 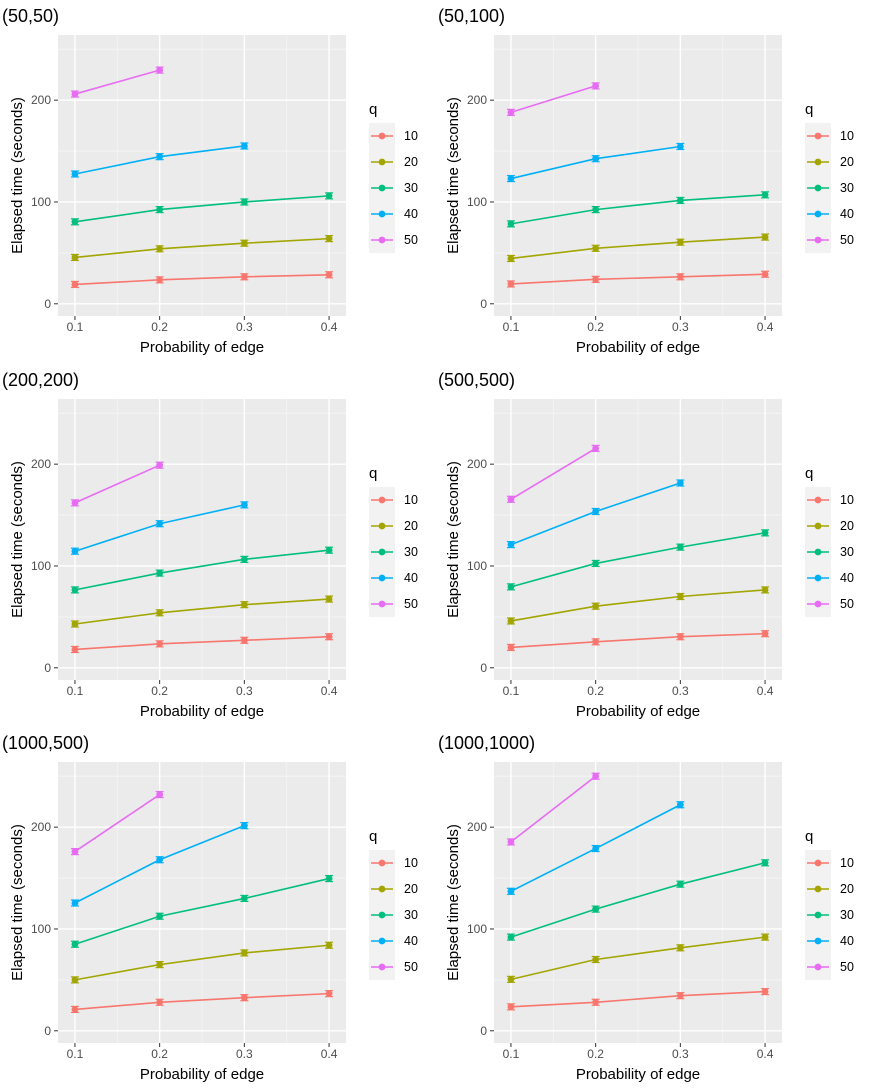 I want to click on x-tick-label: 0.1, so click(x=75, y=327).